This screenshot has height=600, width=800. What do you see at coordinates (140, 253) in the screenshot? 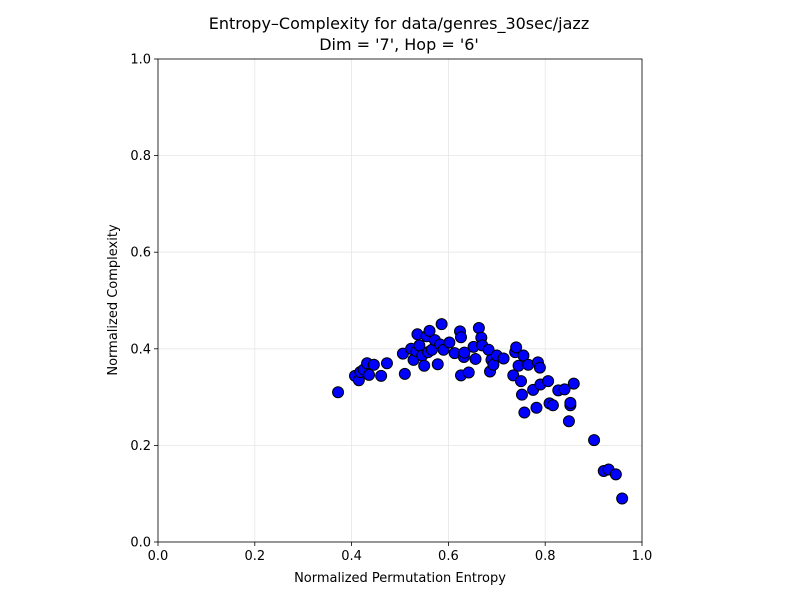
I see `y-tick-label: 0.6` at bounding box center [140, 253].